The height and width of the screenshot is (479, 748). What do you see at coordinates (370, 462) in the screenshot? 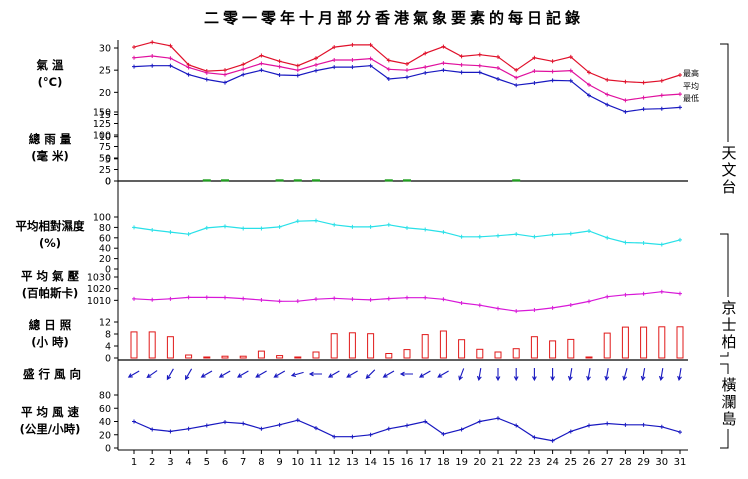
I see `day-label: 14` at bounding box center [370, 462].